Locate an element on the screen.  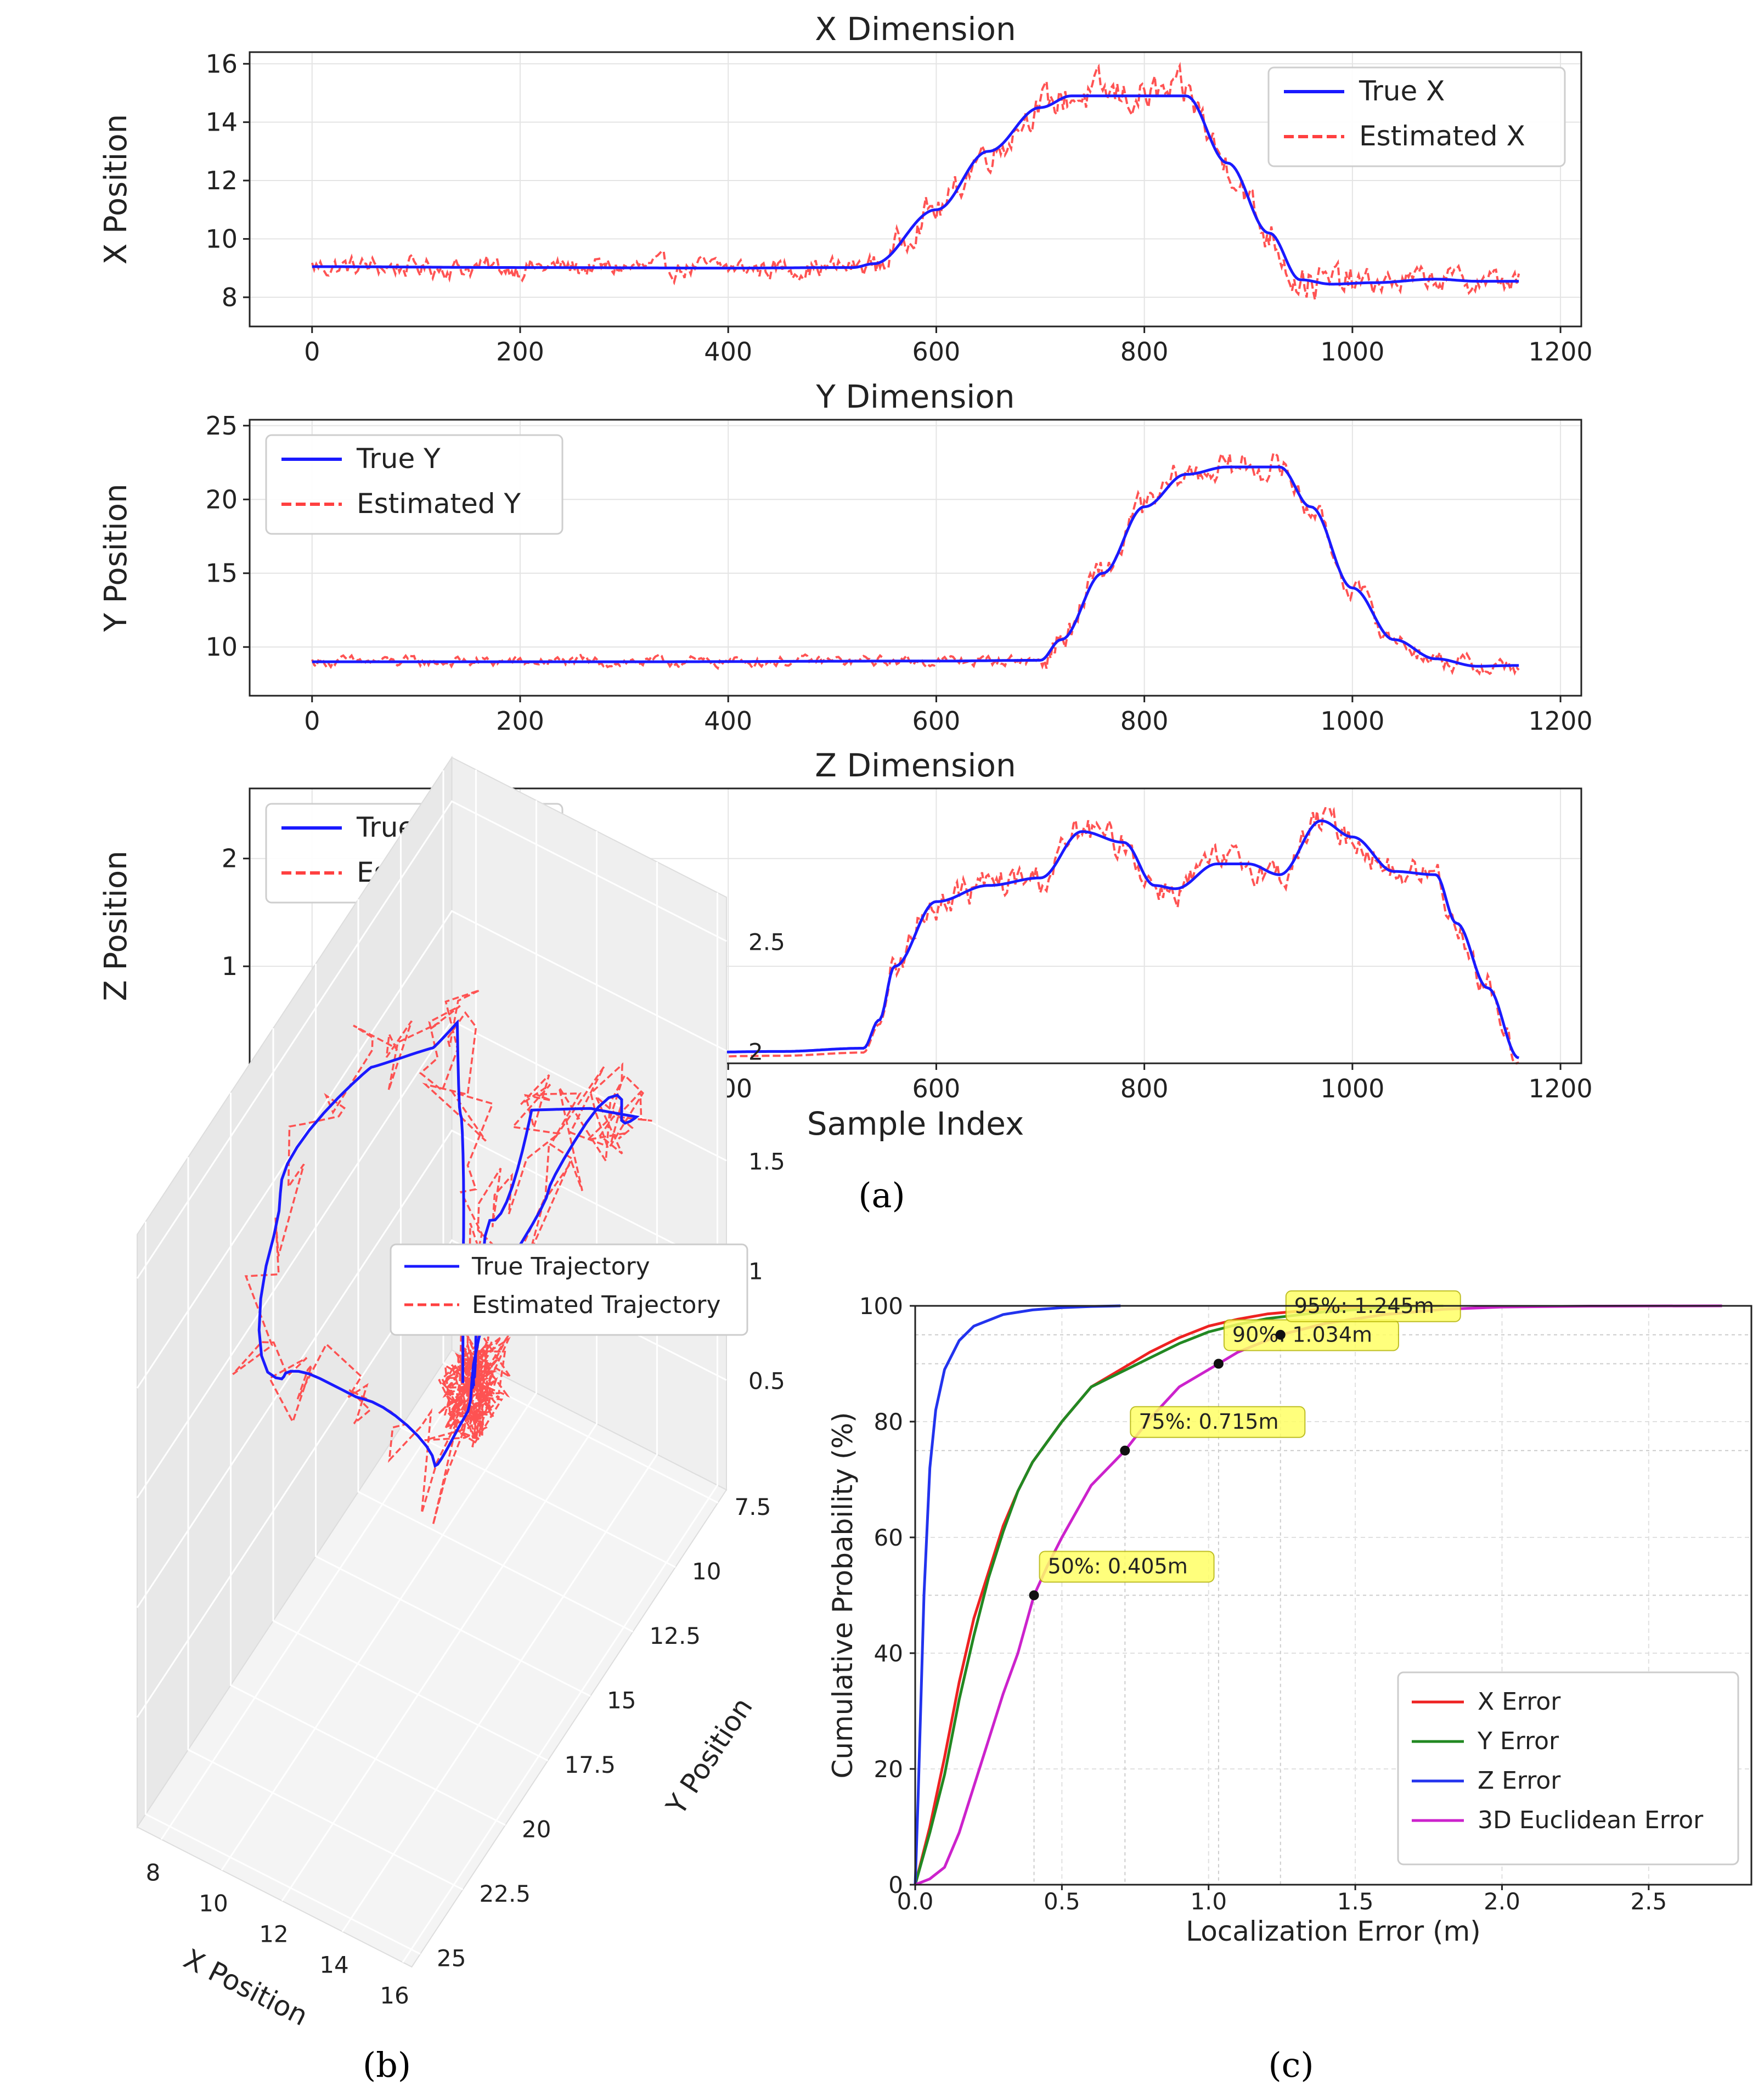
z-tick-label: 2 is located at coordinates (755, 1051).